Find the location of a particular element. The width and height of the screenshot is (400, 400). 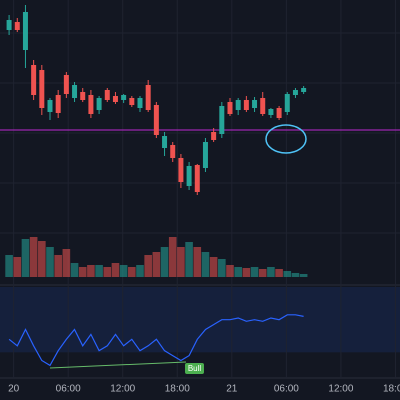

bull-label: Bull is located at coordinates (195, 368).